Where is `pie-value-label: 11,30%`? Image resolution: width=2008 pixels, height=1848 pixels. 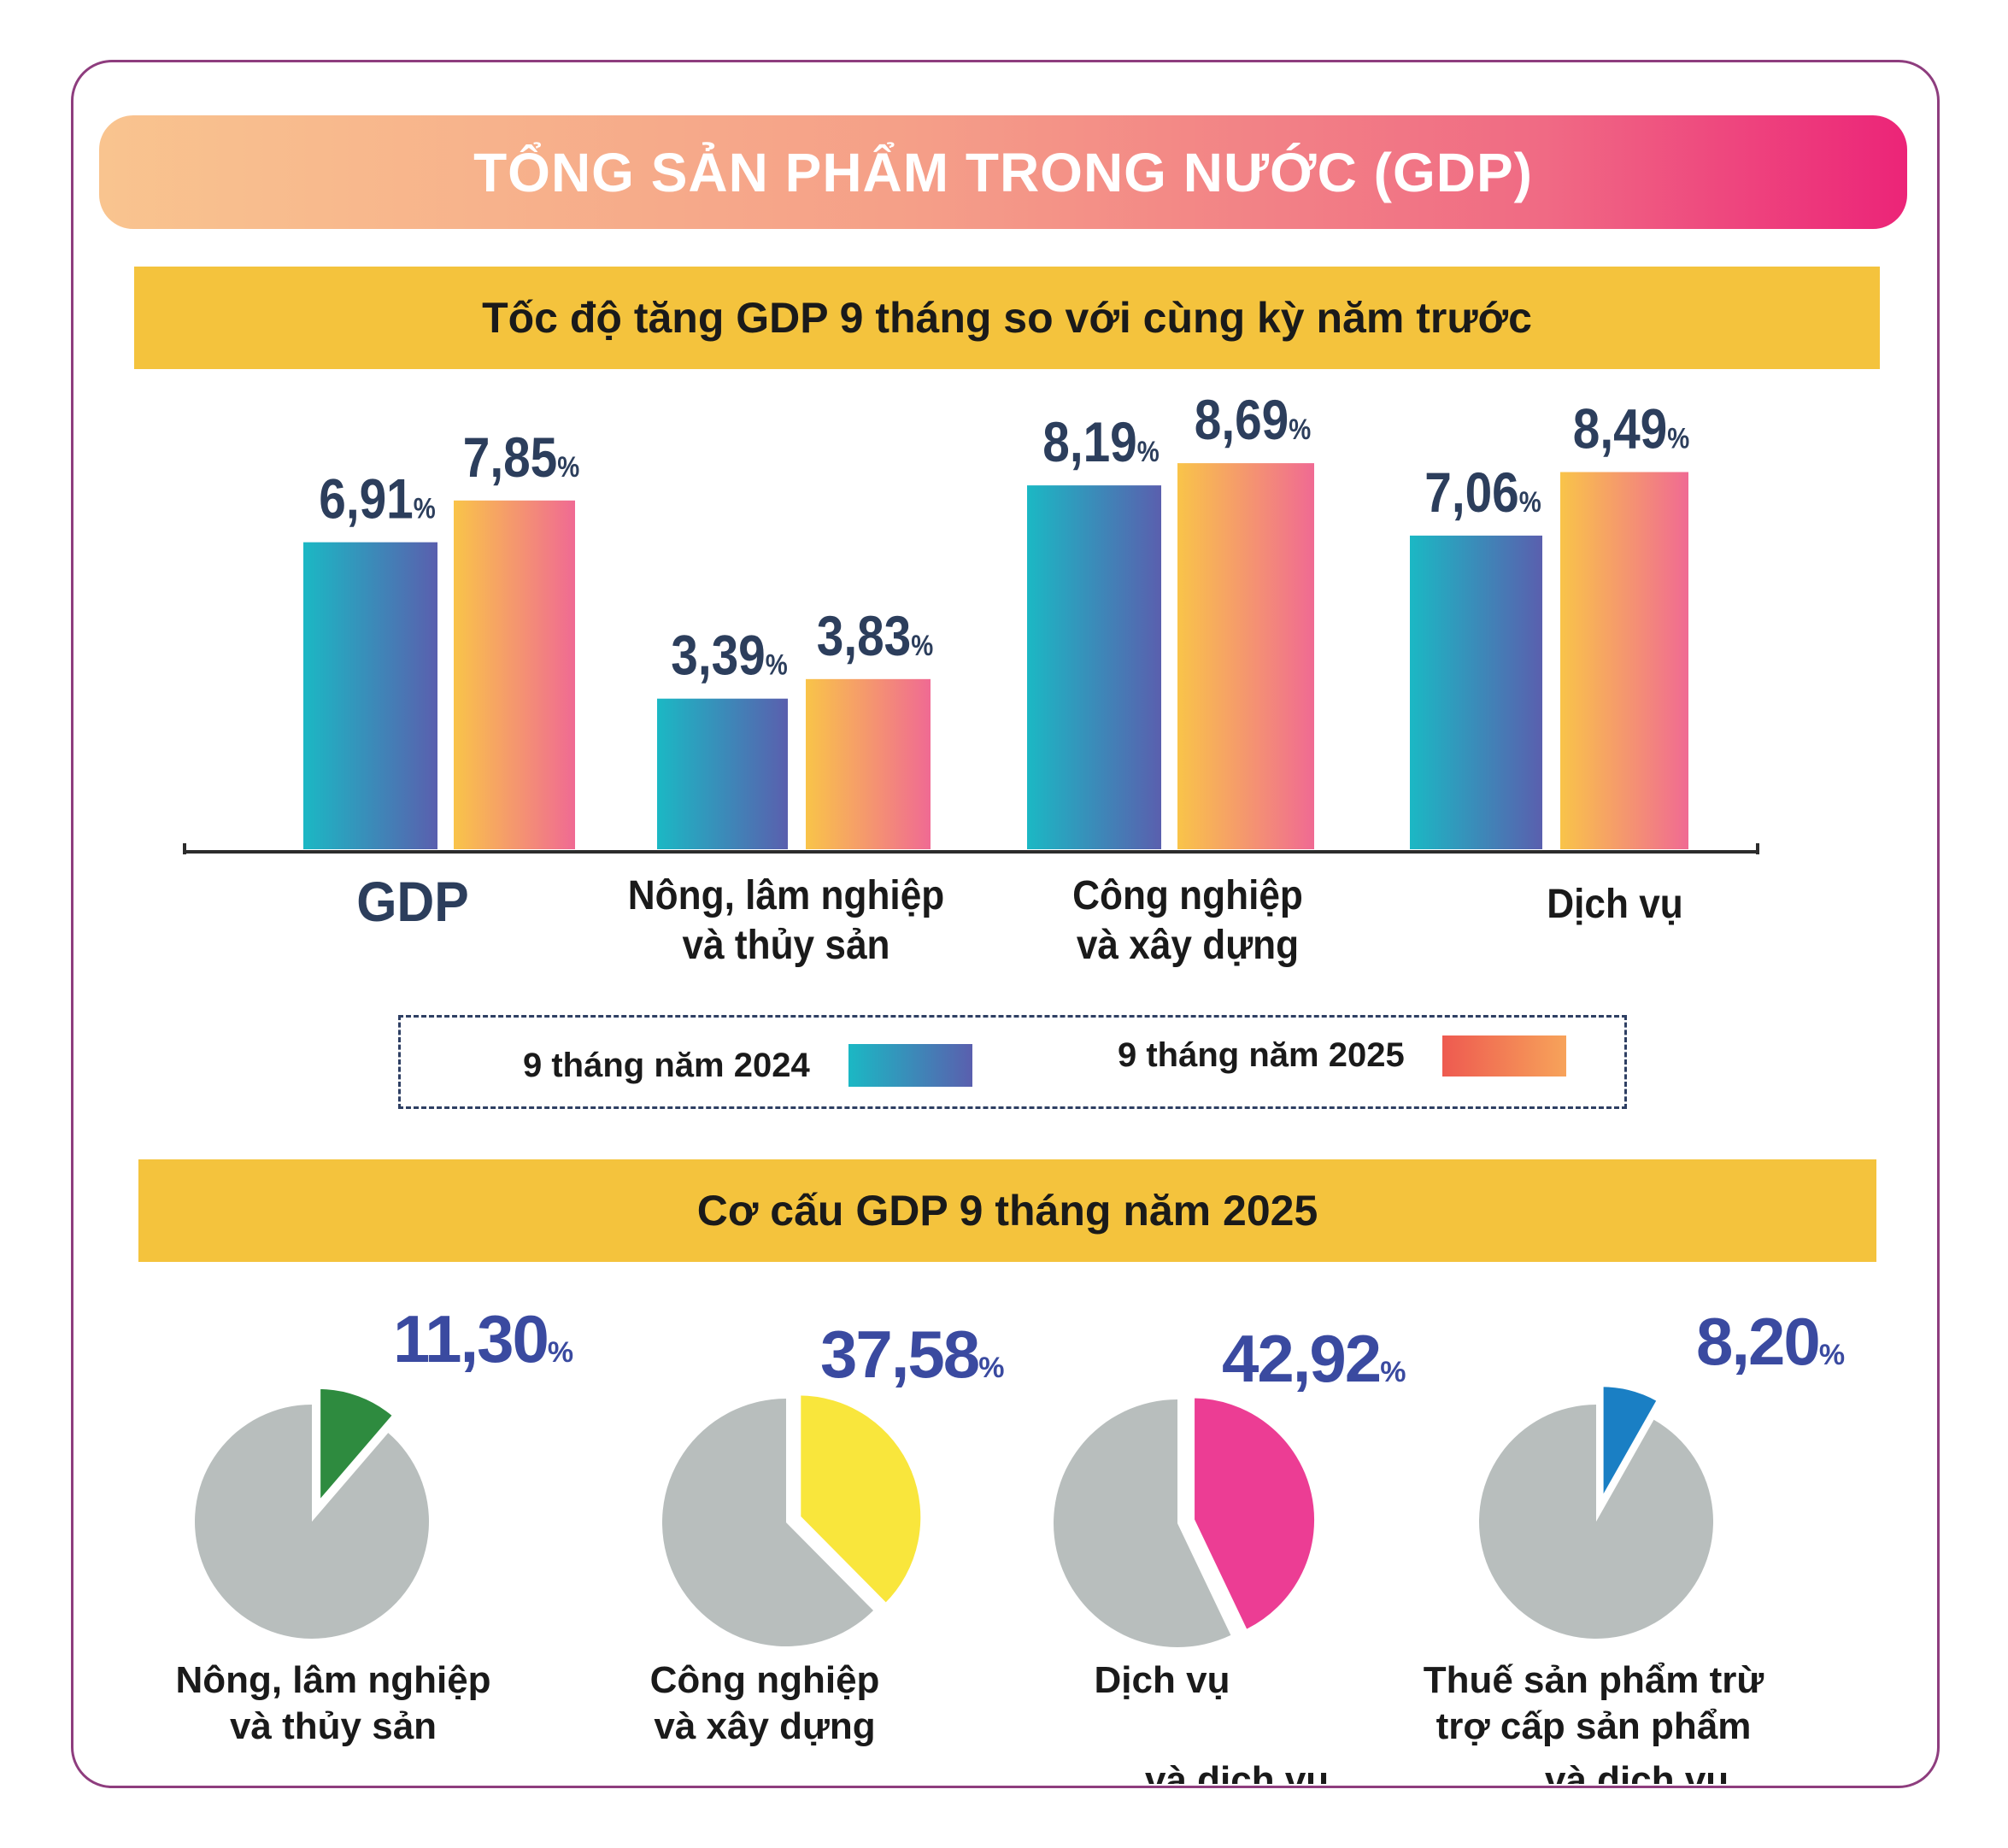 pie-value-label: 11,30% is located at coordinates (483, 1338).